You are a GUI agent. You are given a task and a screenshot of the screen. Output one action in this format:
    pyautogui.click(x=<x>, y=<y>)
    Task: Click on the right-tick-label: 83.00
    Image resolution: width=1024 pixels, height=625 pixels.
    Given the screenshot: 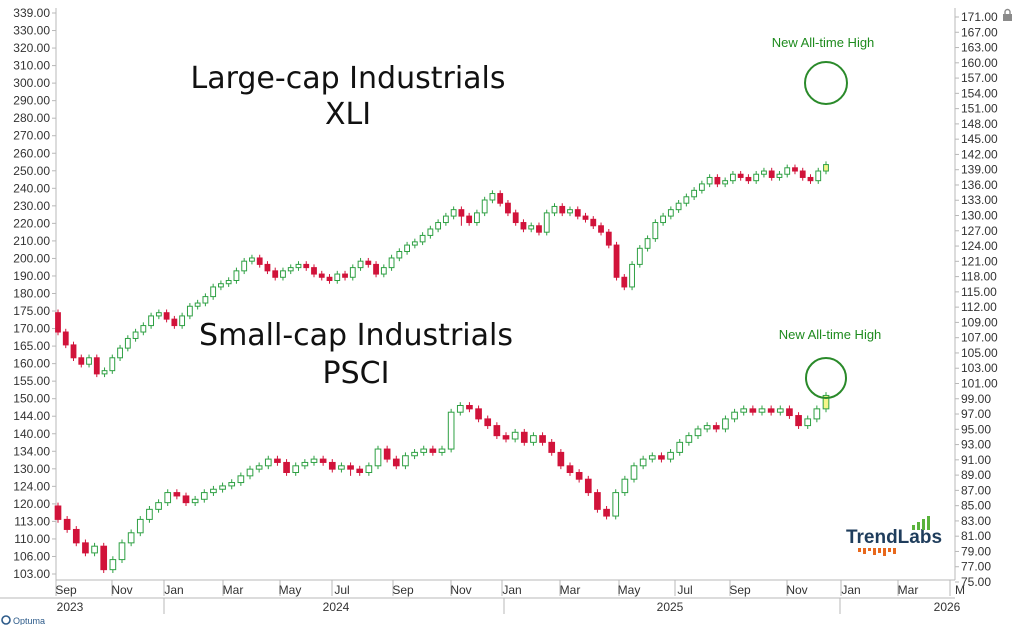 What is the action you would take?
    pyautogui.click(x=976, y=521)
    